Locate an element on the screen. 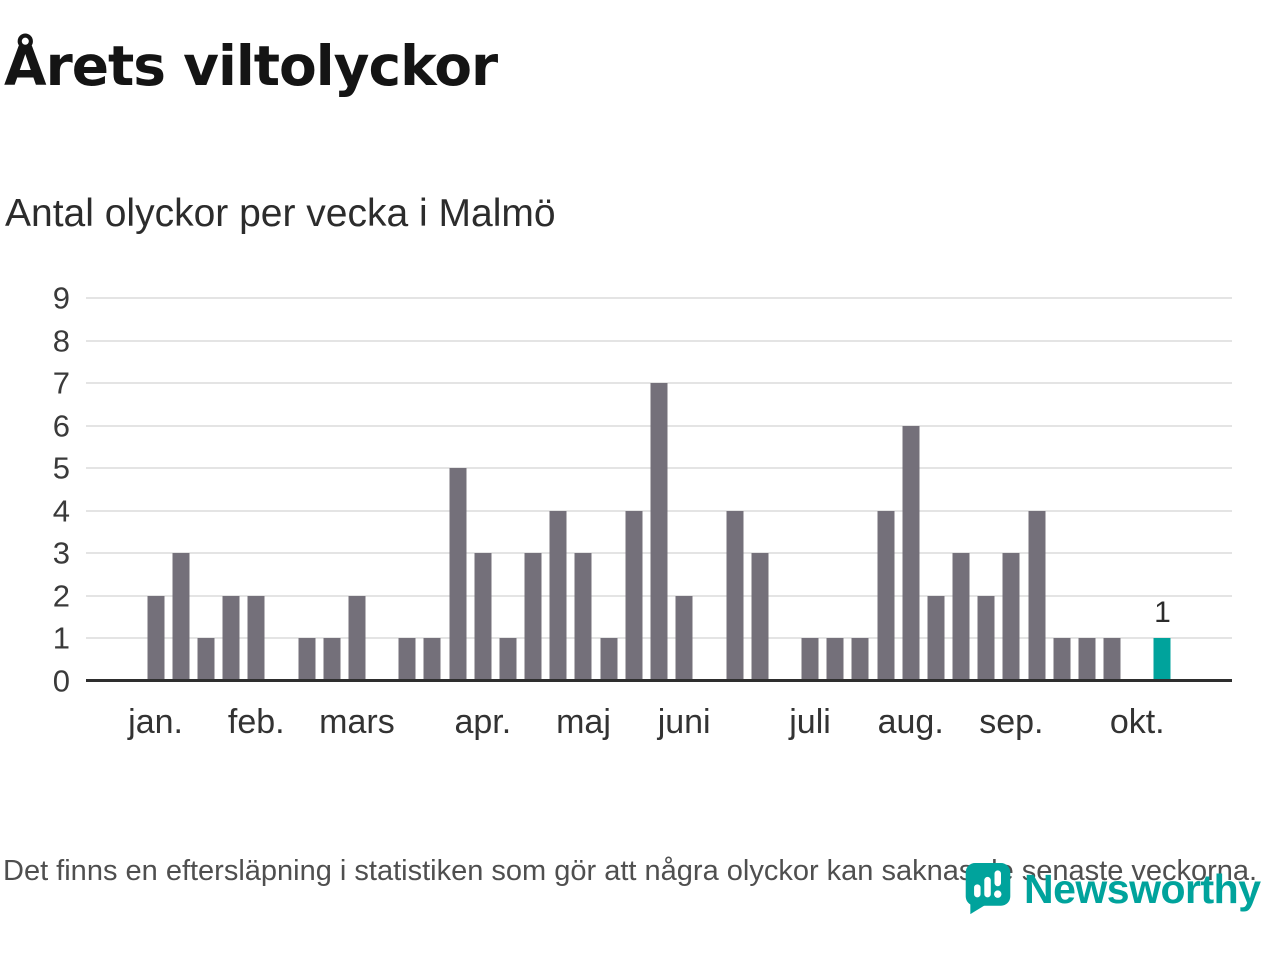 The image size is (1280, 960). y-tick-label-8: 8 is located at coordinates (61, 341).